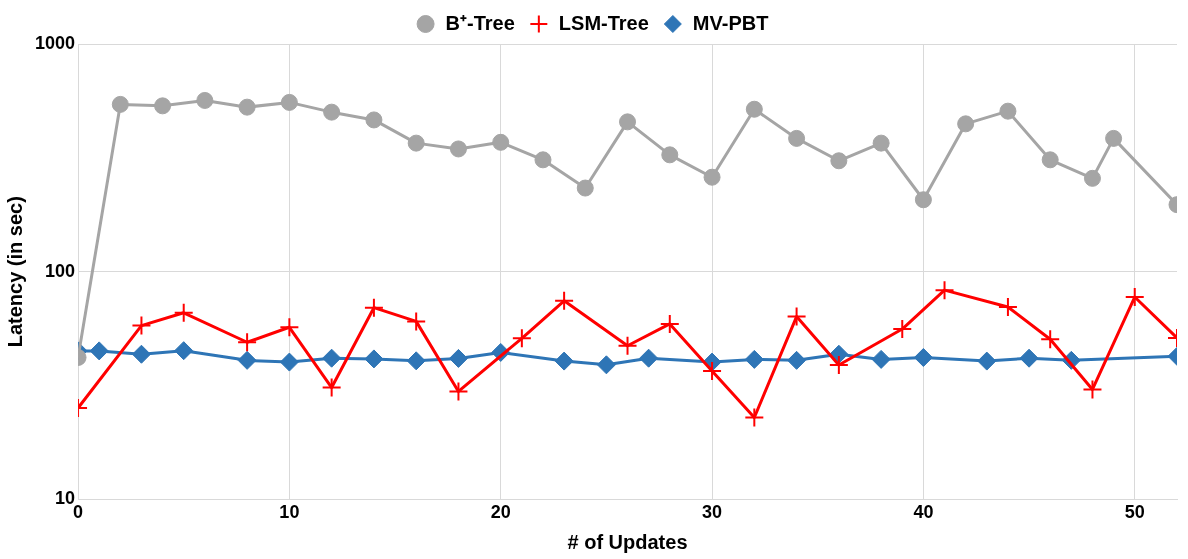 This screenshot has height=559, width=1188. Describe the element at coordinates (603, 22) in the screenshot. I see `legend-label: LSM-Tree` at that location.